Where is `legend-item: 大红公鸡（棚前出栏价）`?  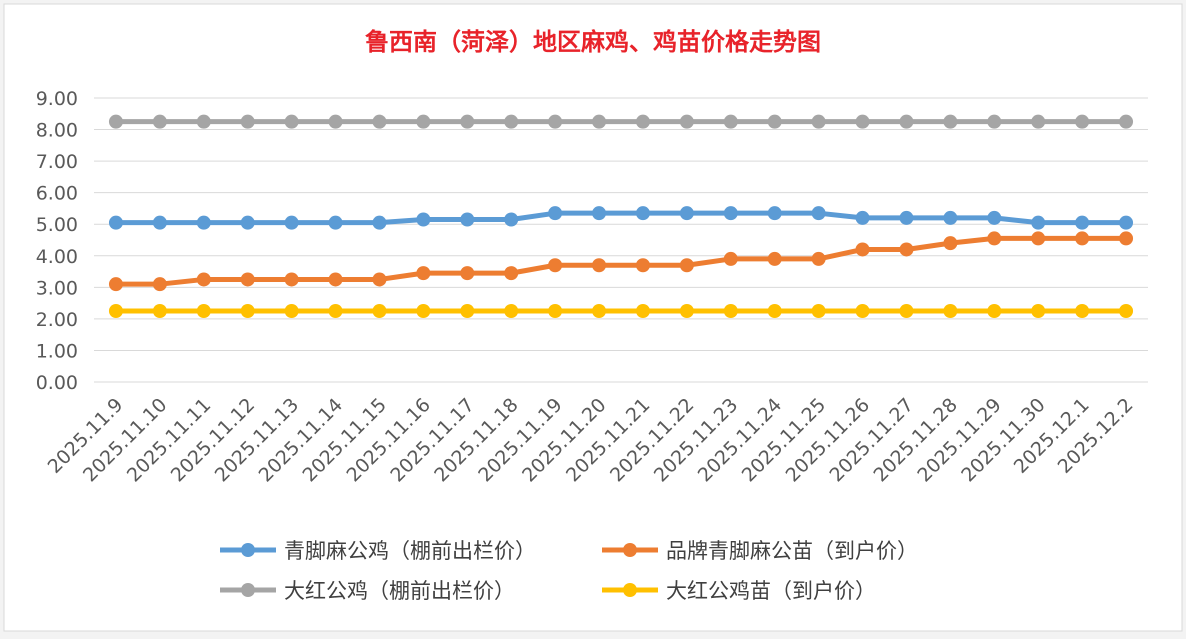
legend-item: 大红公鸡（棚前出栏价） is located at coordinates (367, 591).